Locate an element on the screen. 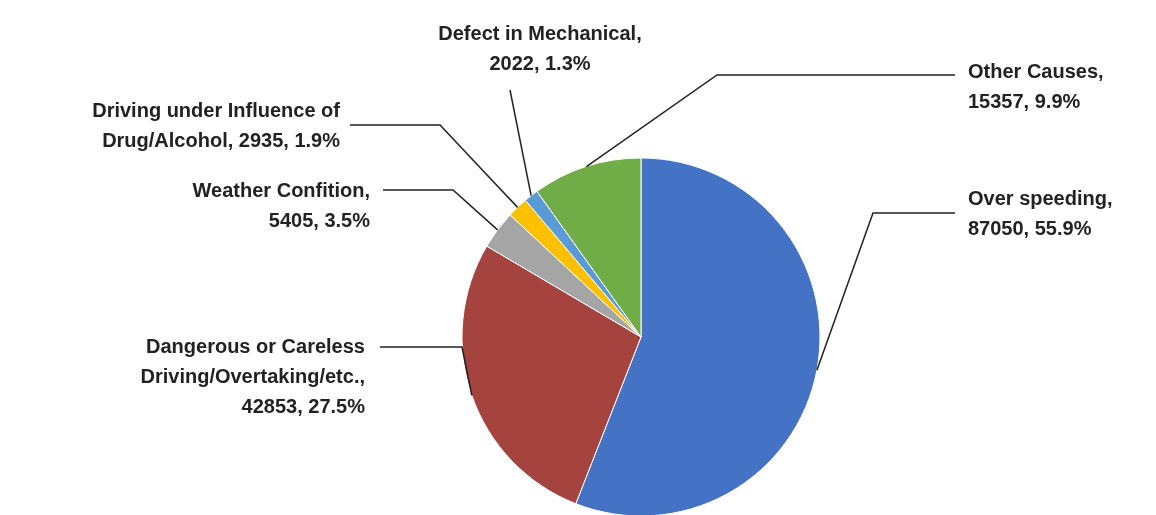 This screenshot has width=1156, height=515. slice-label: Over speeding, 87050, 55.9% is located at coordinates (1041, 213).